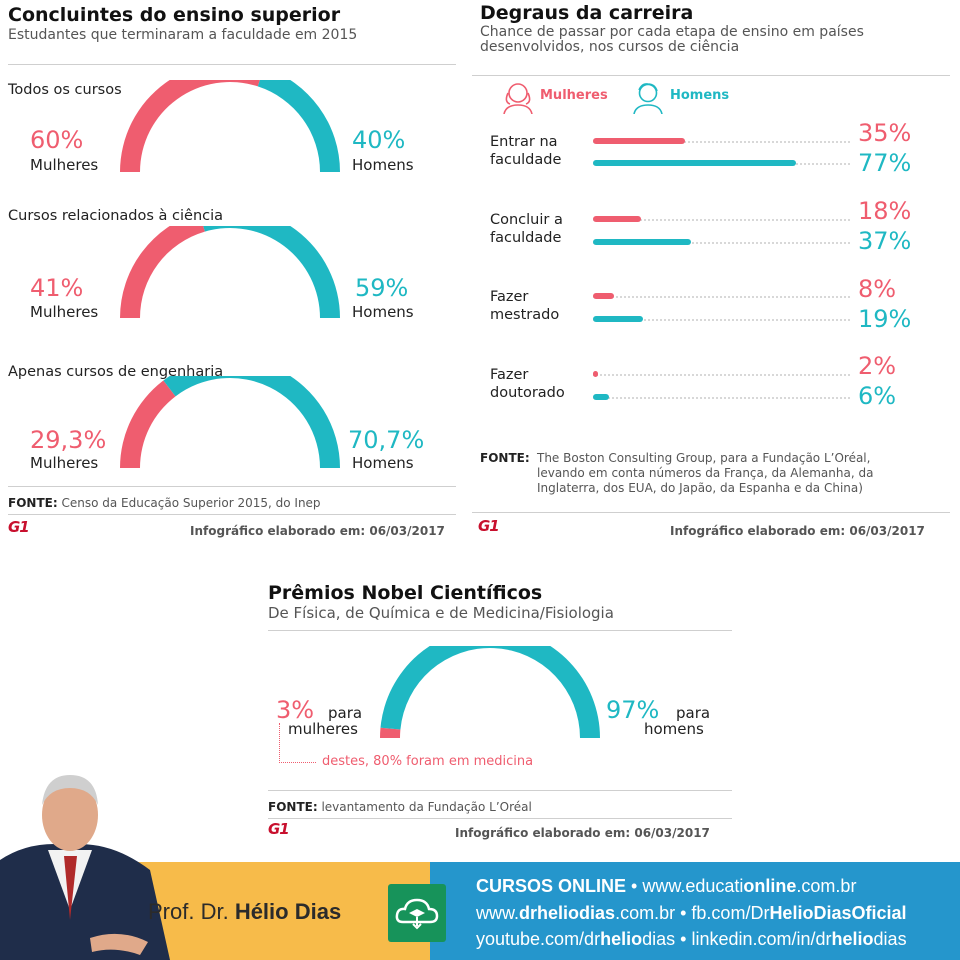  What do you see at coordinates (551, 886) in the screenshot?
I see `courses-label: CURSOS ONLINE` at bounding box center [551, 886].